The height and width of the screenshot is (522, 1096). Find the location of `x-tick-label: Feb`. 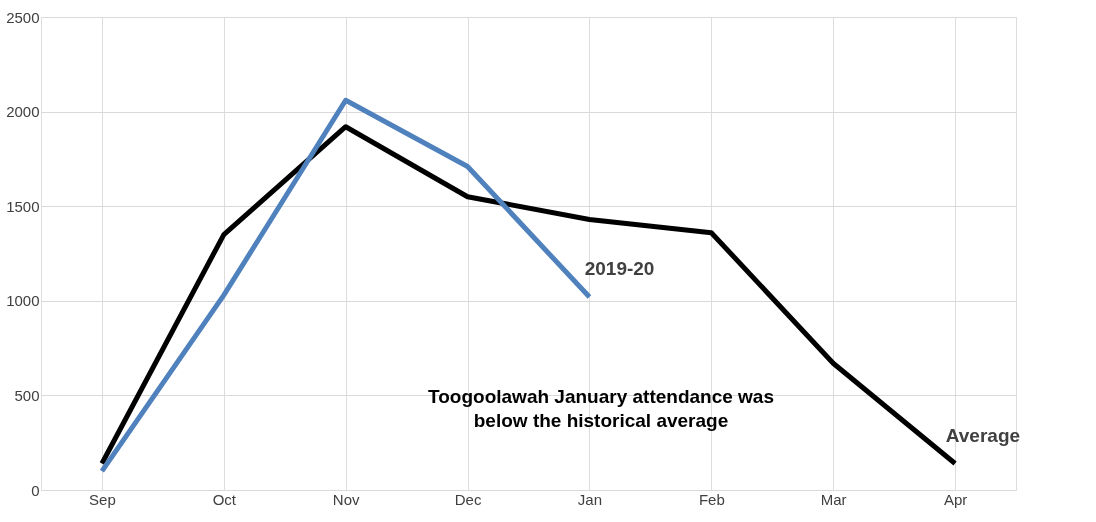

x-tick-label: Feb is located at coordinates (711, 499).